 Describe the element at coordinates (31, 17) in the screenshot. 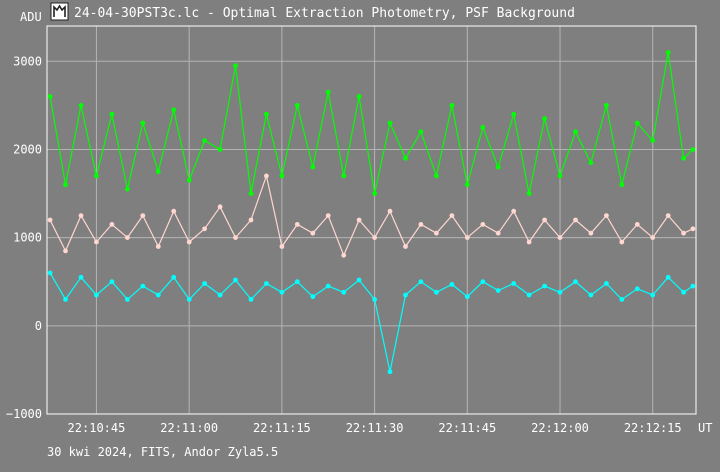

I see `y-axis-label: ADU` at that location.